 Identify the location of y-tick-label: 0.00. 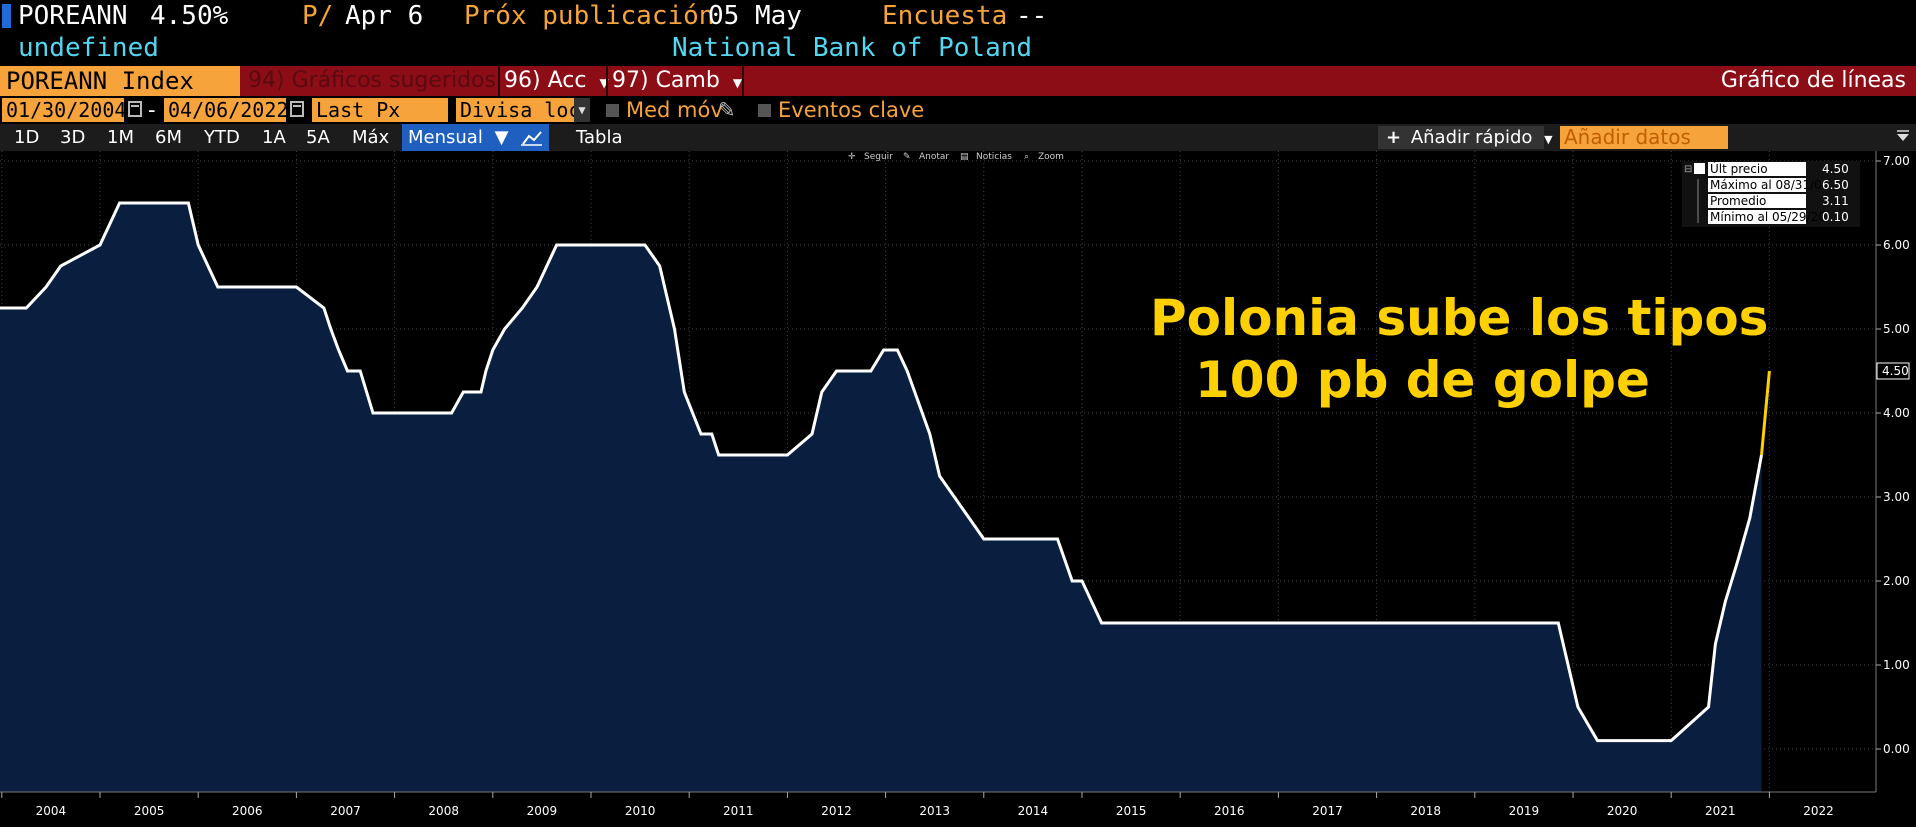
(1896, 749).